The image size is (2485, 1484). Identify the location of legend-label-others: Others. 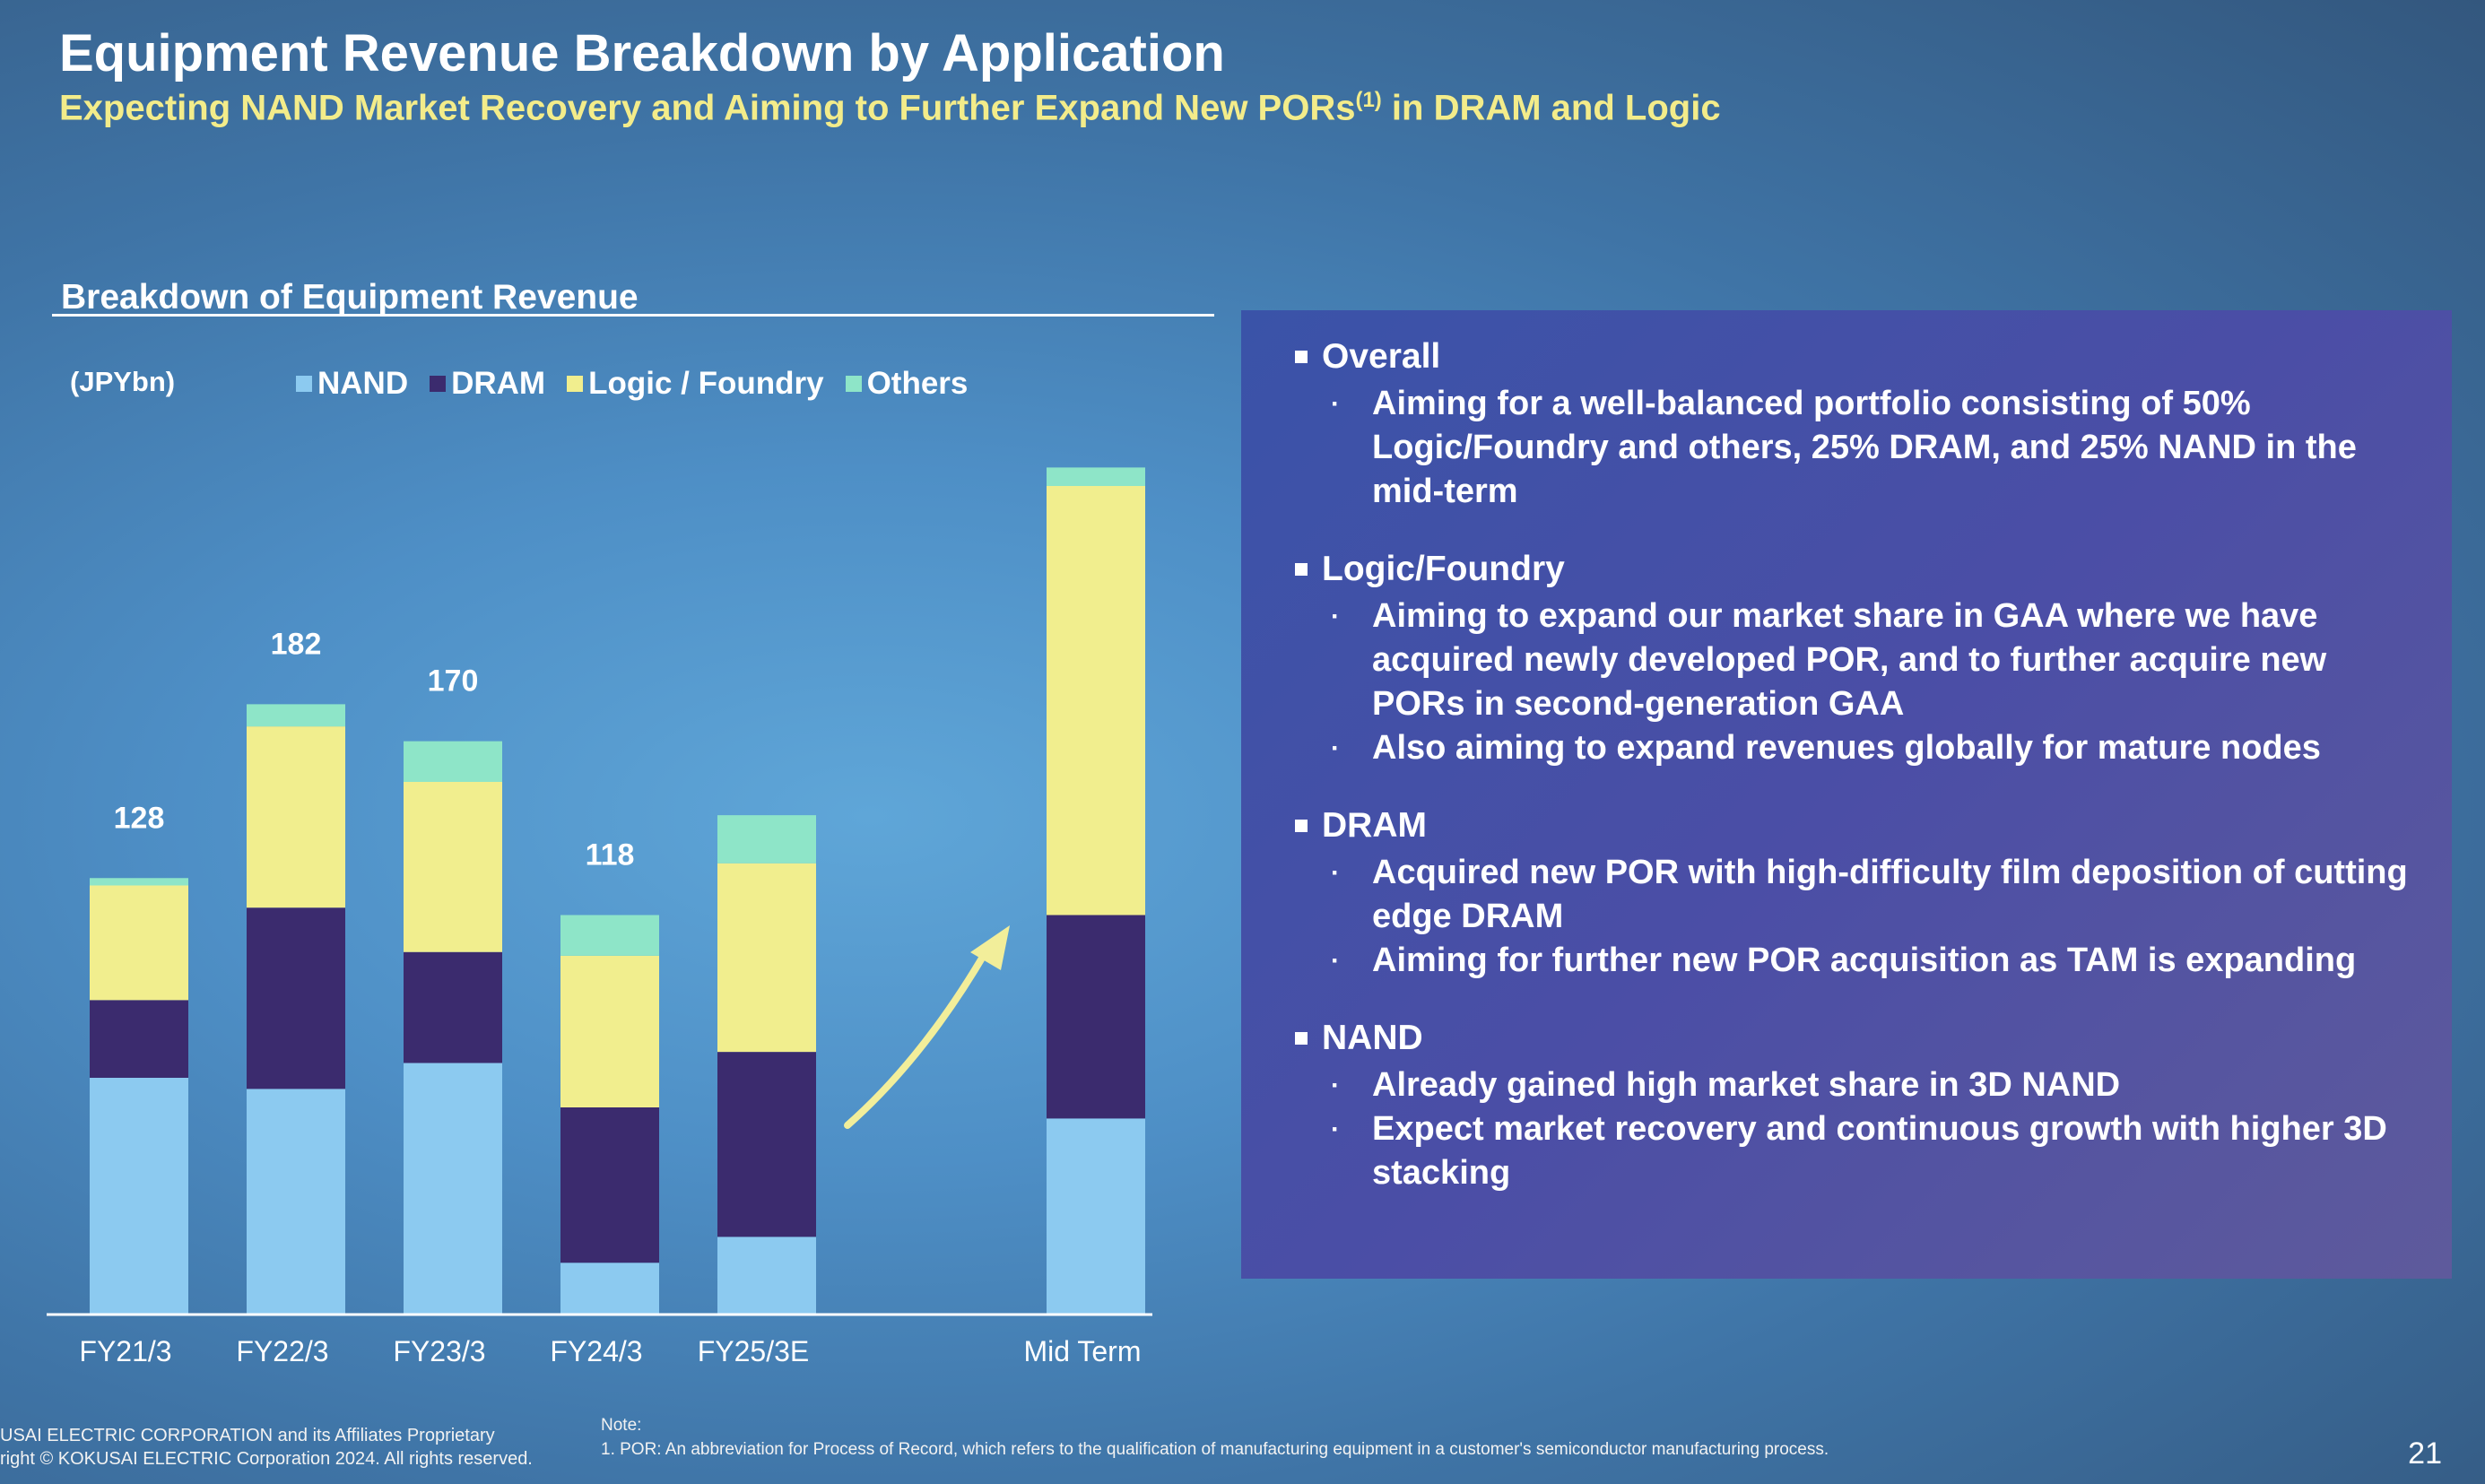
(917, 384).